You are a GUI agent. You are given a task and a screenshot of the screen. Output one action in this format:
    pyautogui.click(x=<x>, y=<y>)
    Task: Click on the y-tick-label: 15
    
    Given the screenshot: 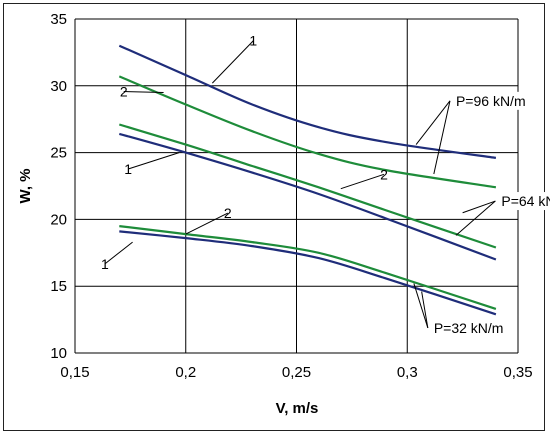 What is the action you would take?
    pyautogui.click(x=58, y=286)
    